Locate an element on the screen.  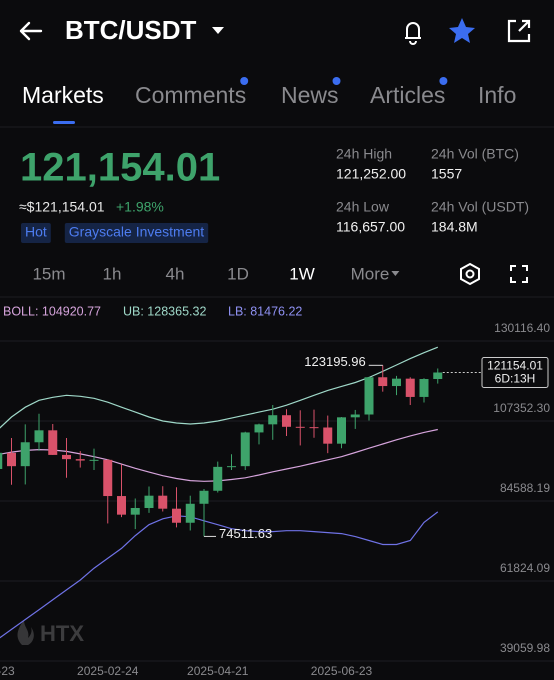
watermark-text: HTX is located at coordinates (62, 633).